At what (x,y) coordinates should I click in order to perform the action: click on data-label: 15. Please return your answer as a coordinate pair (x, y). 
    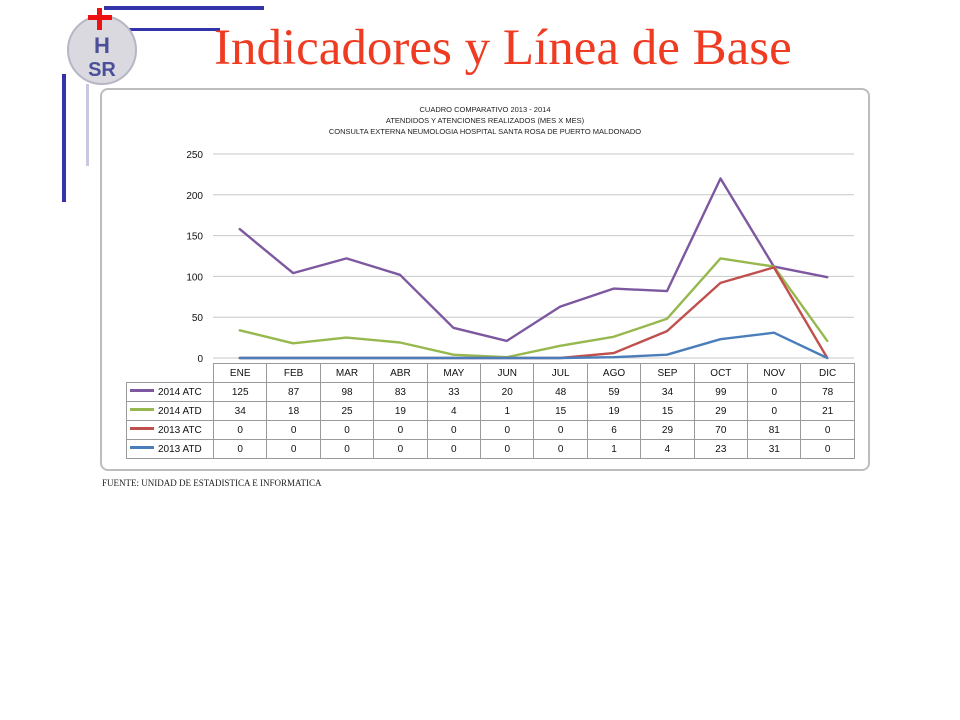
    Looking at the image, I should click on (667, 411).